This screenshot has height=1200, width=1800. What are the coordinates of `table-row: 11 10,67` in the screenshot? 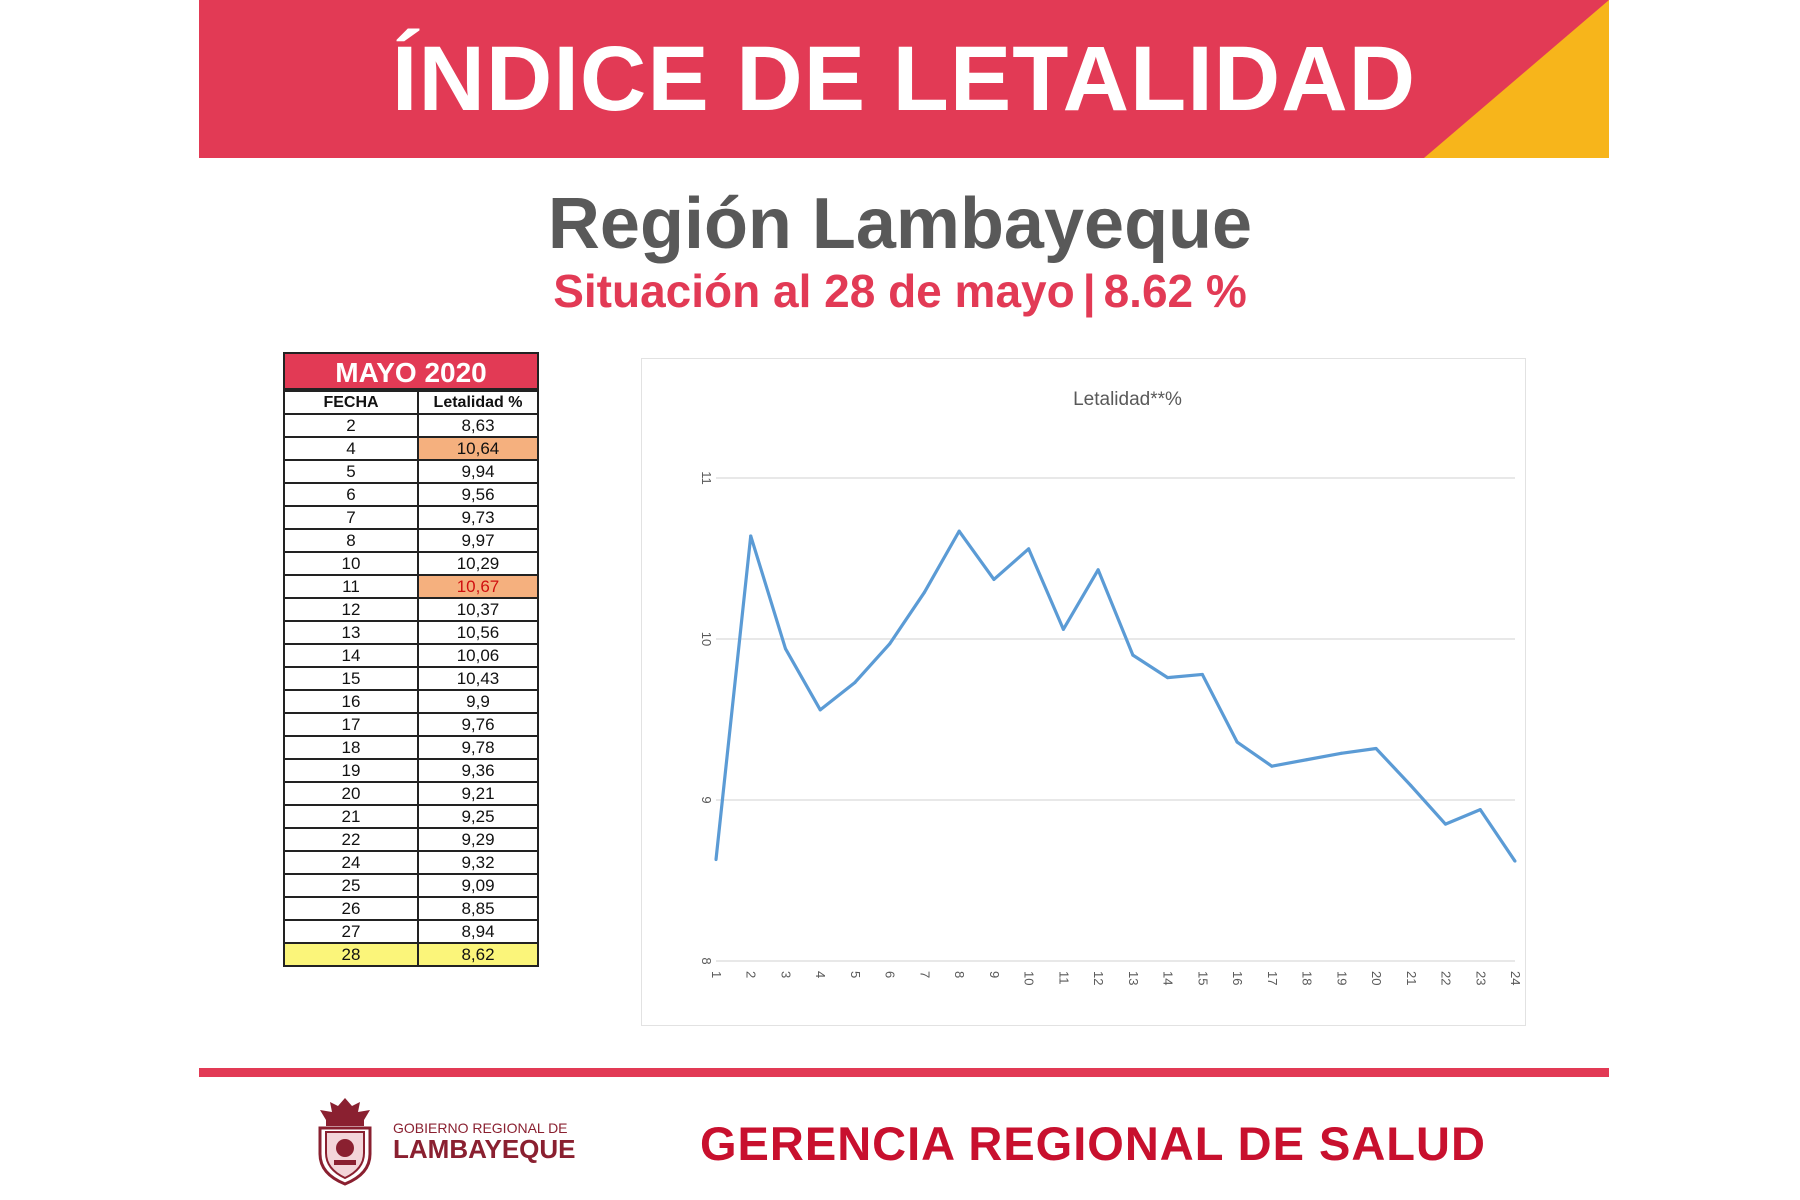 It's located at (411, 586).